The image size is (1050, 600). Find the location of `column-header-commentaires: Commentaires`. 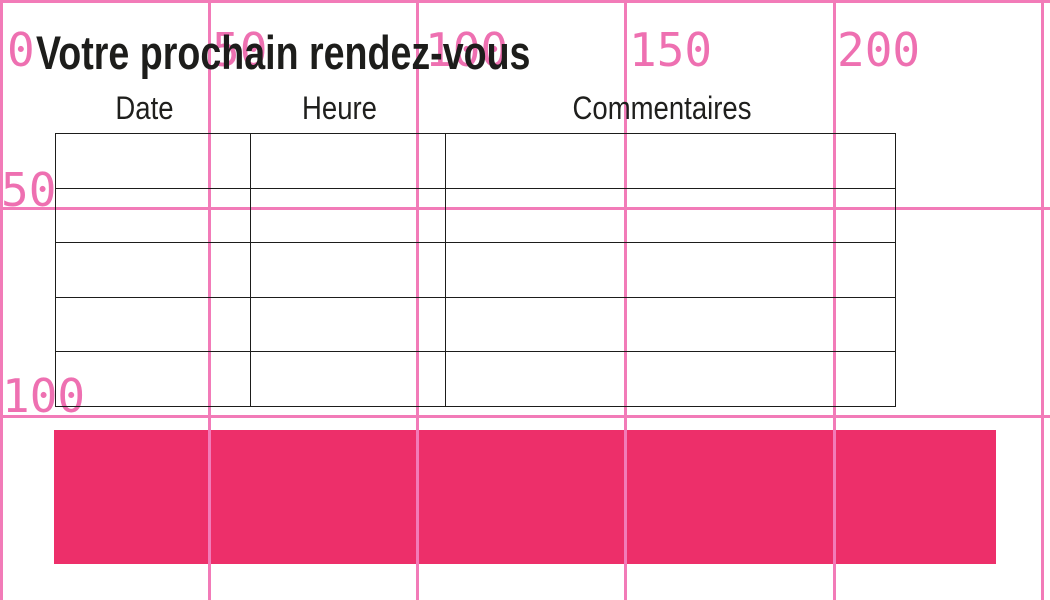

column-header-commentaires: Commentaires is located at coordinates (662, 108).